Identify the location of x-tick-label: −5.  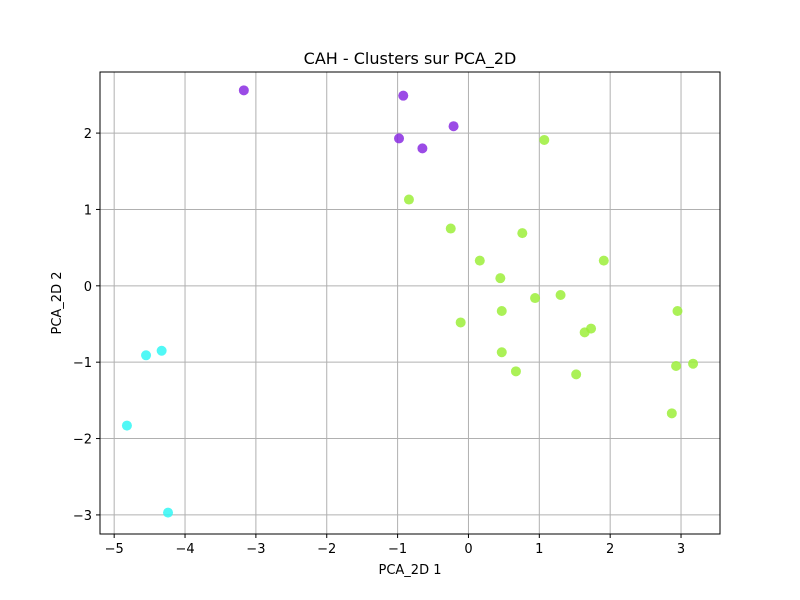
(114, 549).